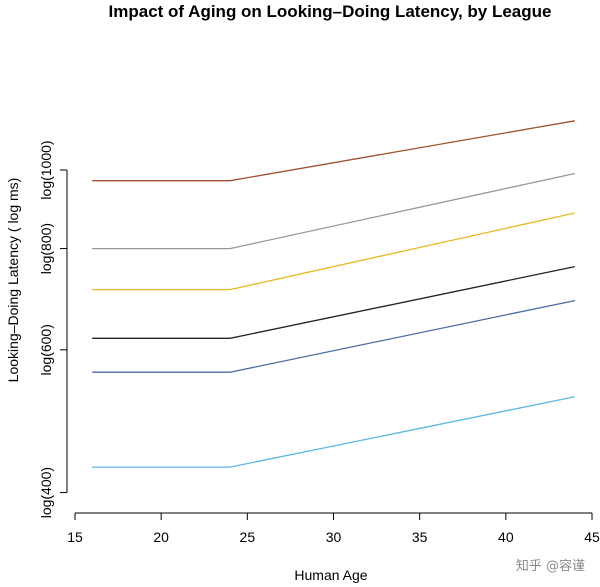 The width and height of the screenshot is (600, 587). Describe the element at coordinates (248, 537) in the screenshot. I see `x-tick-label: 25` at that location.